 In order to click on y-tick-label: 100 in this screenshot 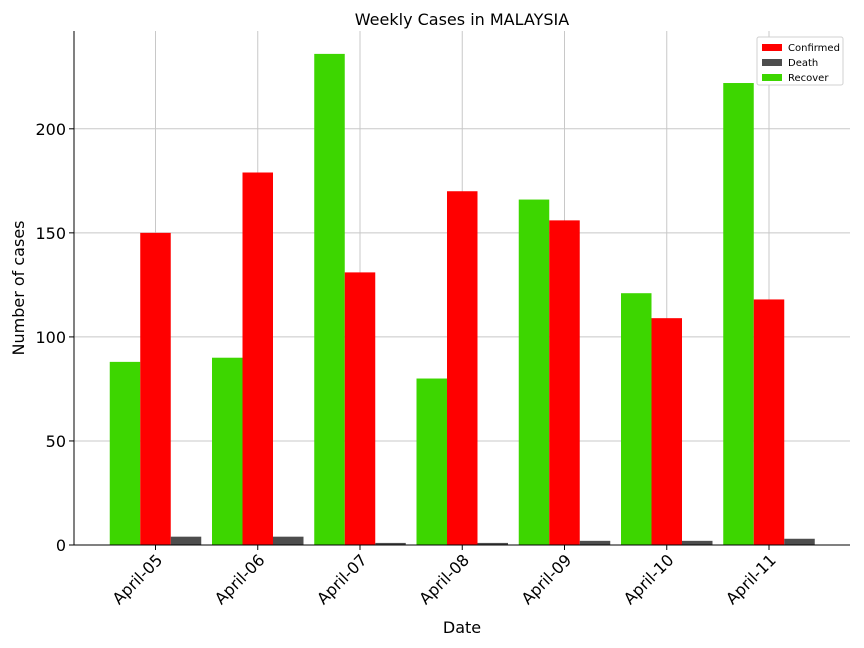, I will do `click(50, 337)`.